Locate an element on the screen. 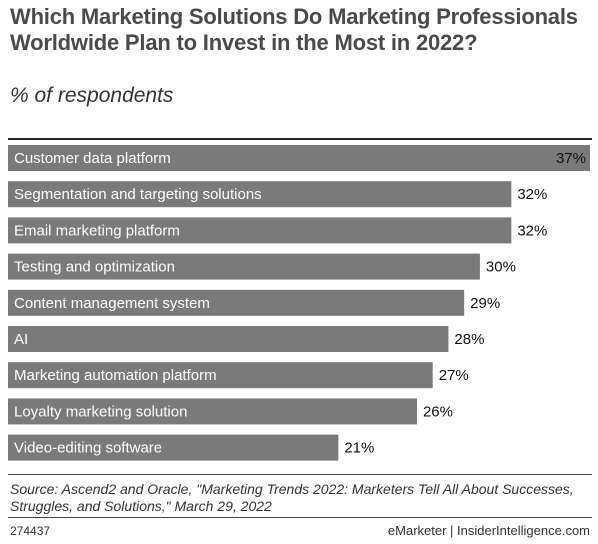  category-label: Video-editing software is located at coordinates (88, 448).